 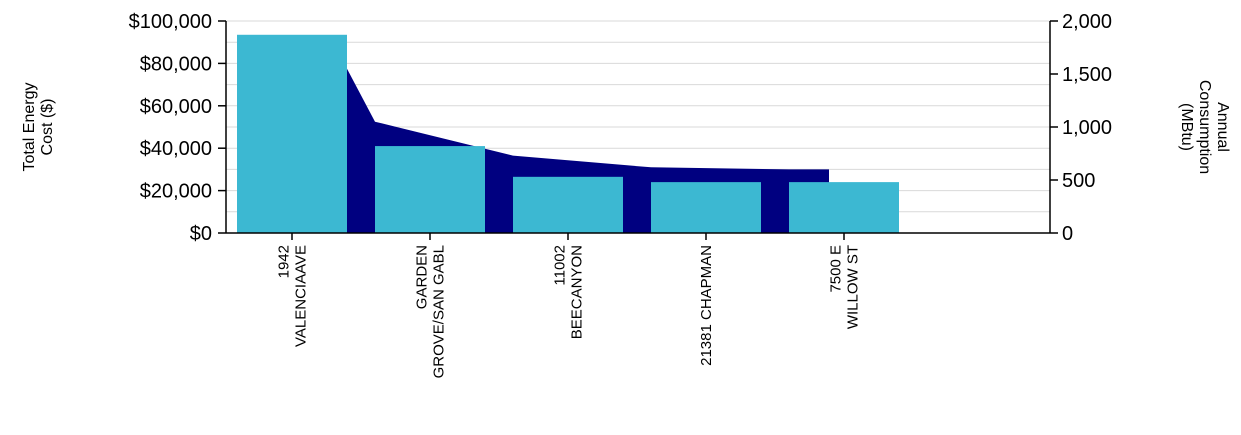 I want to click on right-axis-ticks: 0 500 1,000 1,500 2,000, so click(x=1081, y=128).